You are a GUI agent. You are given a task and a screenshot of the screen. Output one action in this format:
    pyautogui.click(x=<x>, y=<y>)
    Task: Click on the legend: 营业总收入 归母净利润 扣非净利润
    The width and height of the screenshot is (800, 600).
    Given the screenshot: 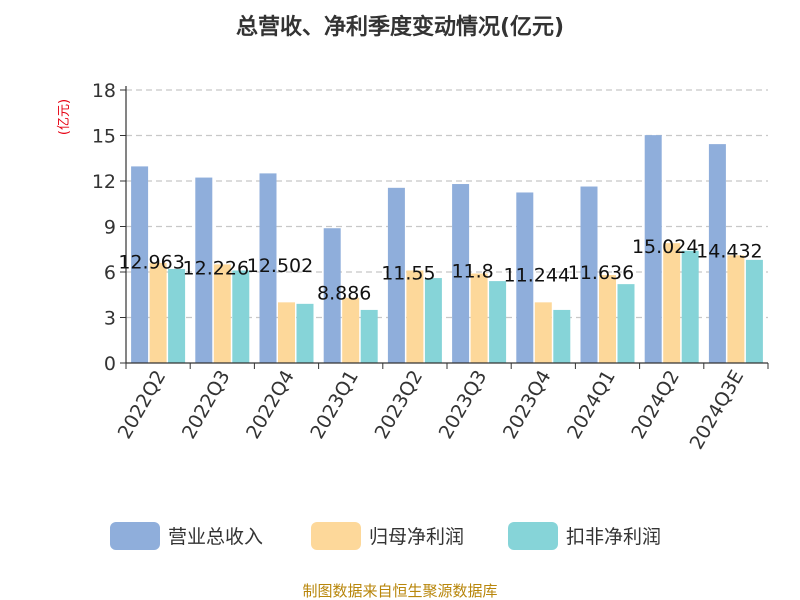 What is the action you would take?
    pyautogui.click(x=385, y=536)
    